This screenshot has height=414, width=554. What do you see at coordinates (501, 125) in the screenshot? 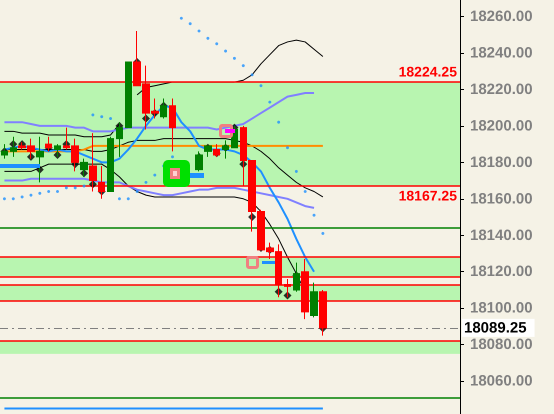
I see `y-tick-label: 18200.00` at bounding box center [501, 125].